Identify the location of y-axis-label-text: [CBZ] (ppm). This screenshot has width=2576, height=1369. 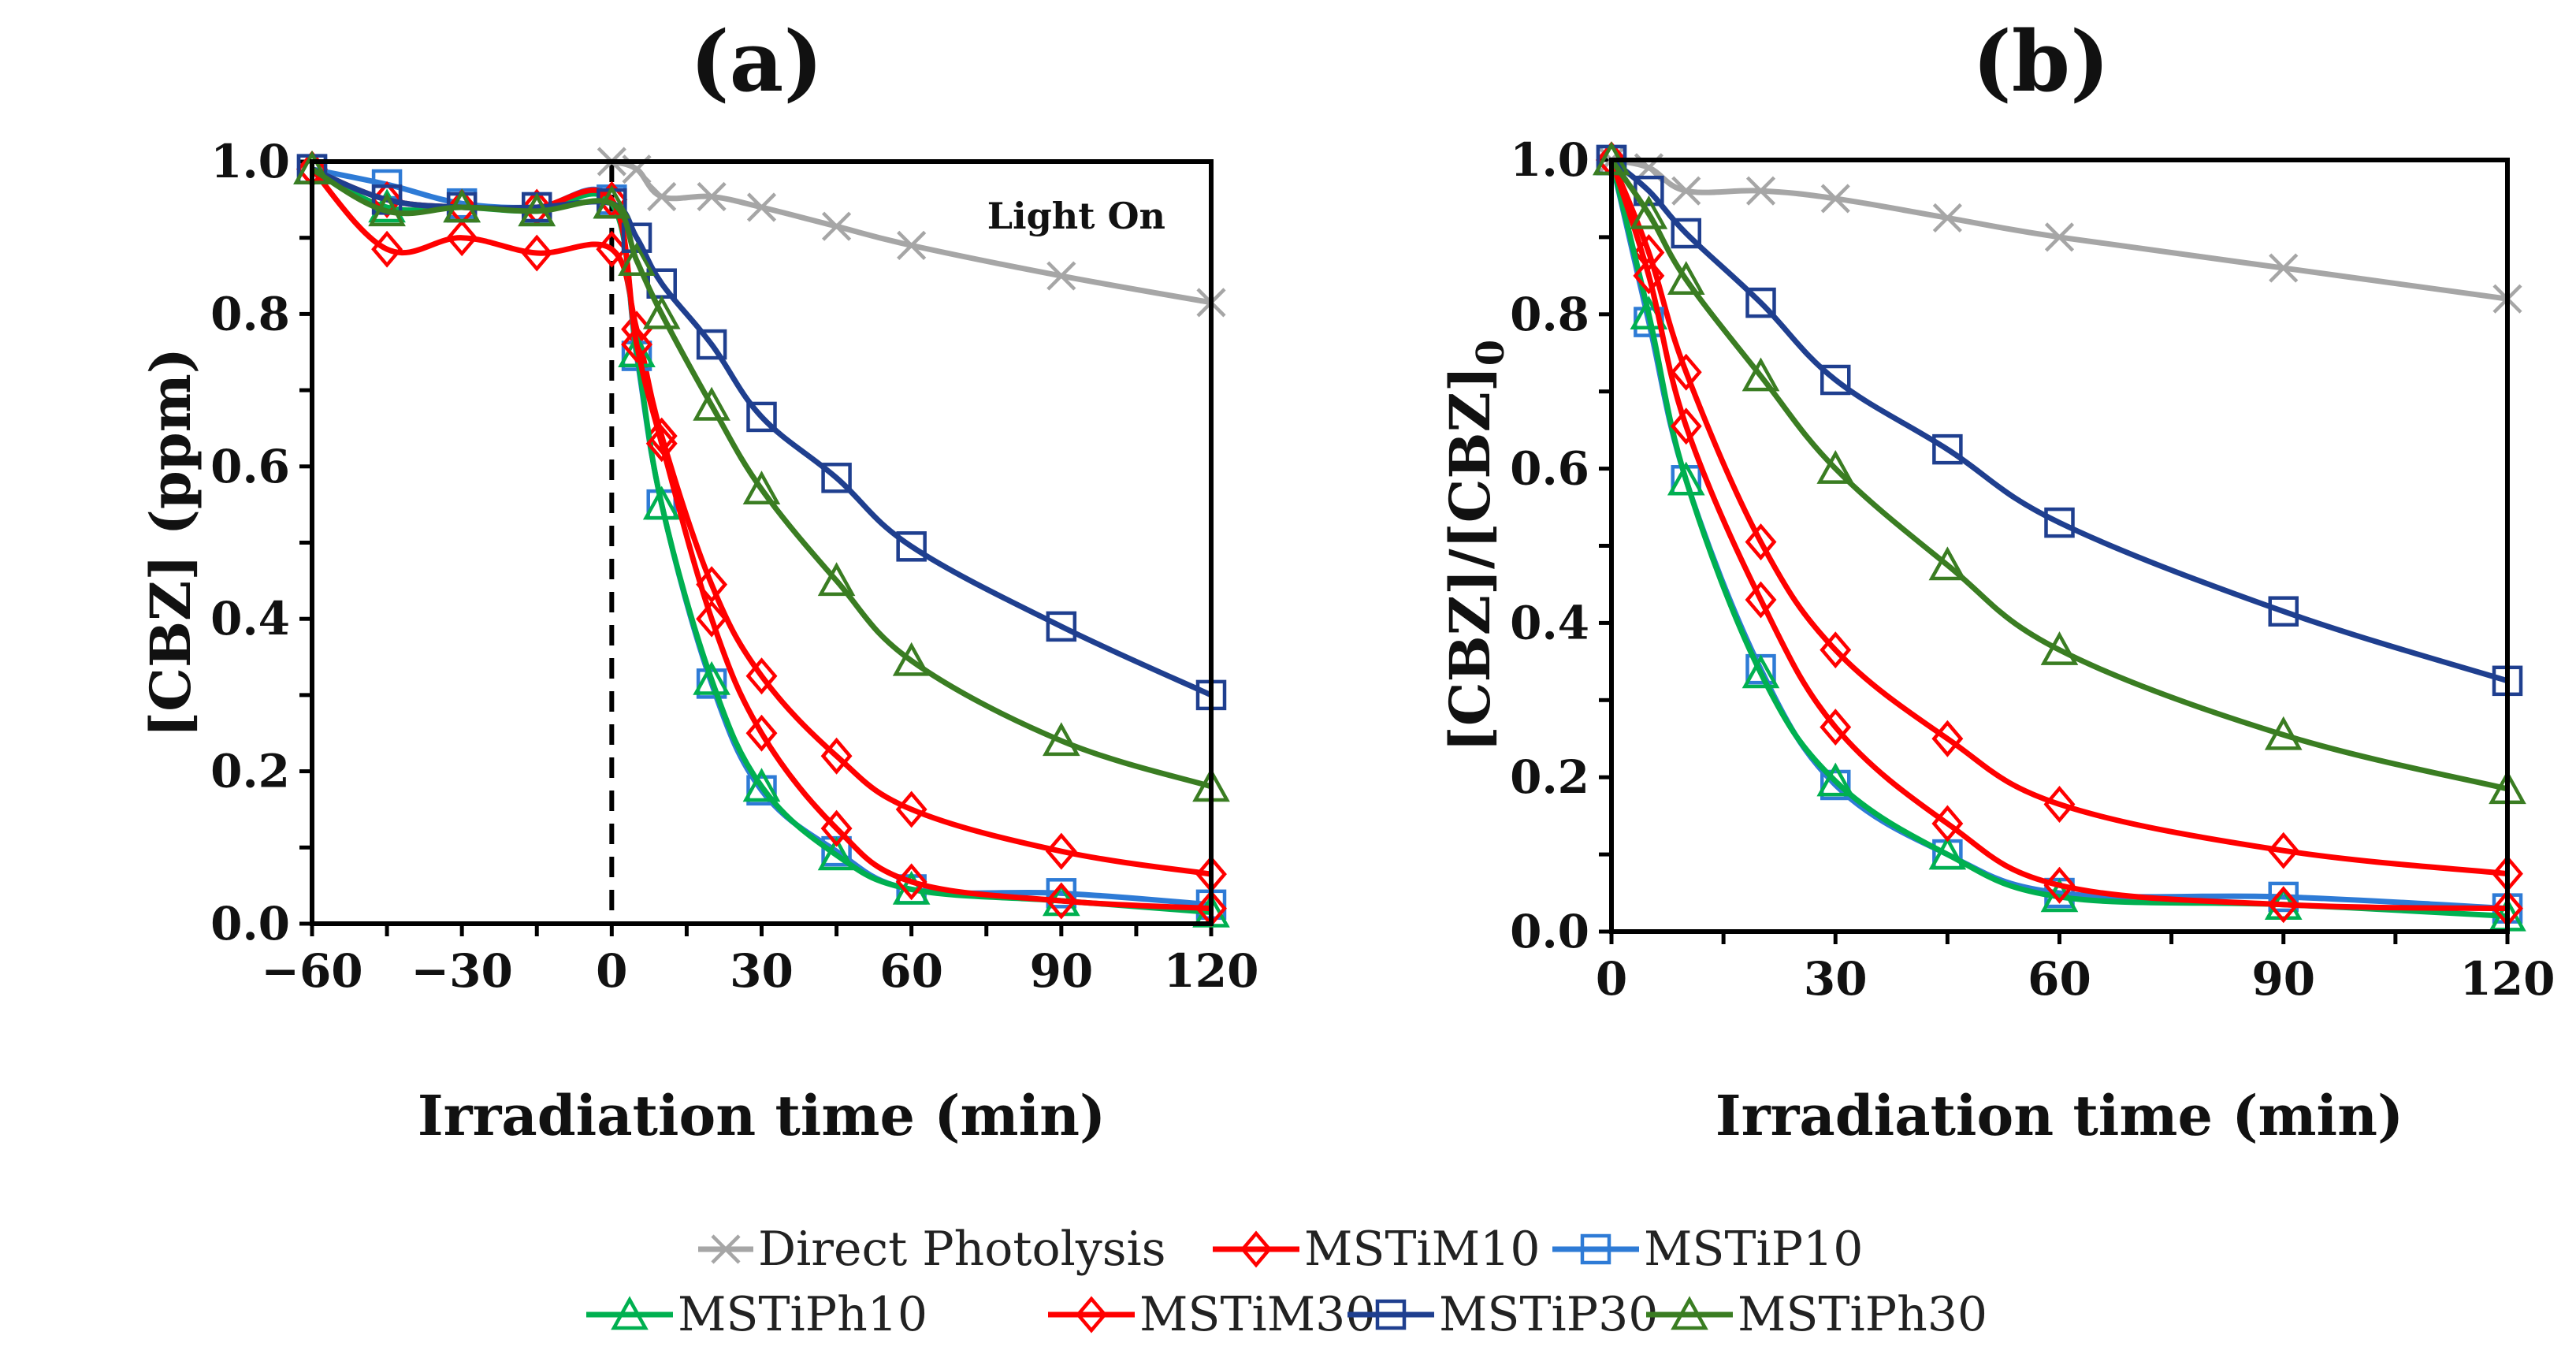
(170, 543).